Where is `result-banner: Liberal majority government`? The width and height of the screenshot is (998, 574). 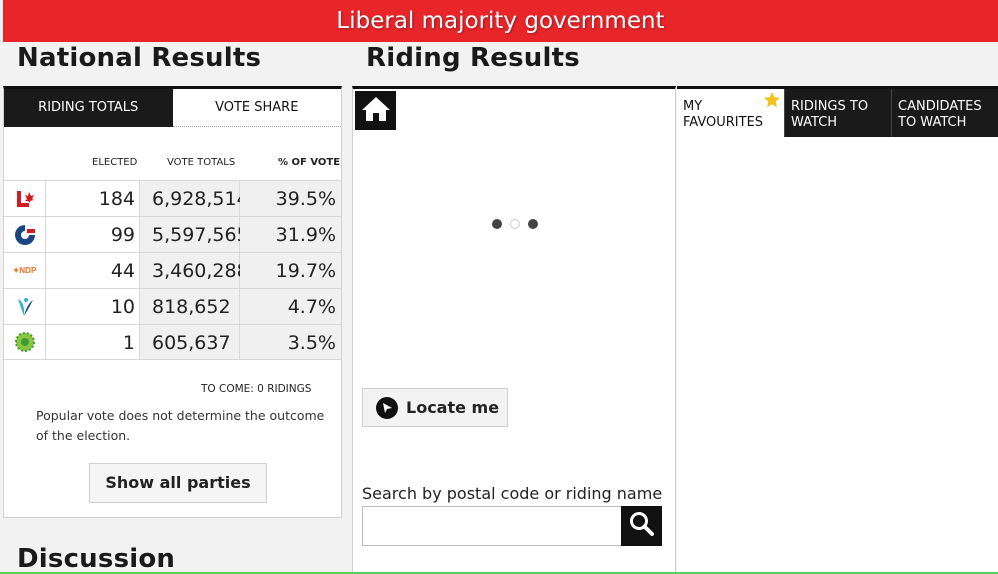
result-banner: Liberal majority government is located at coordinates (500, 21).